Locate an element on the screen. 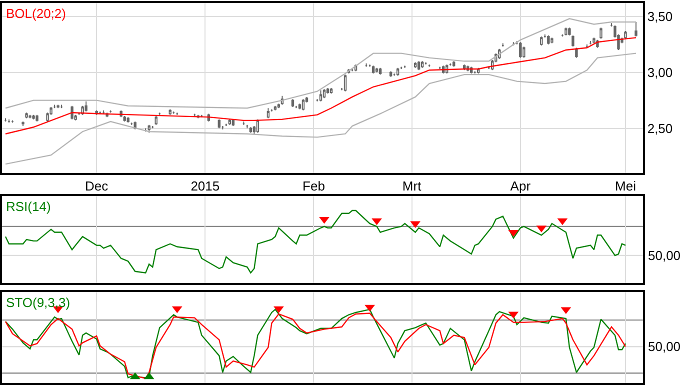  y-tick-label: 3,50 is located at coordinates (660, 16).